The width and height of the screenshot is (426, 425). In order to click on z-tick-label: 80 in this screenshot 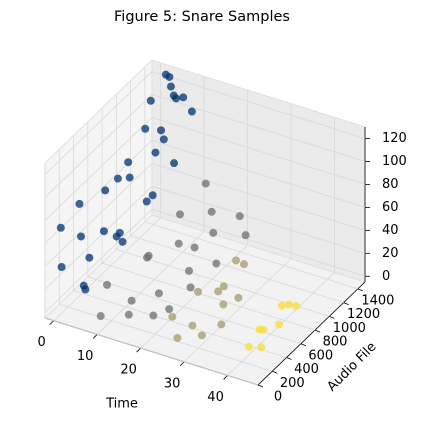, I will do `click(390, 184)`.